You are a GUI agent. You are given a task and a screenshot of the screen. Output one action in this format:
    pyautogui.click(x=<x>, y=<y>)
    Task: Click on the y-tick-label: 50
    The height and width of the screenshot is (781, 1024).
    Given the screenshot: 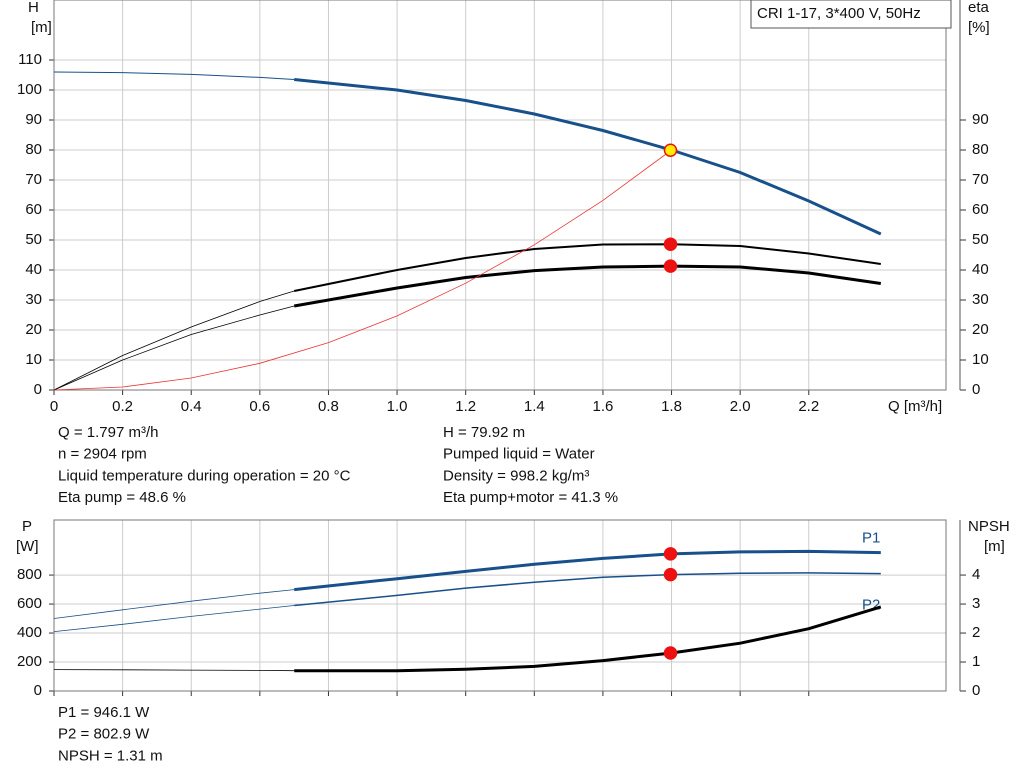 What is the action you would take?
    pyautogui.click(x=33, y=239)
    